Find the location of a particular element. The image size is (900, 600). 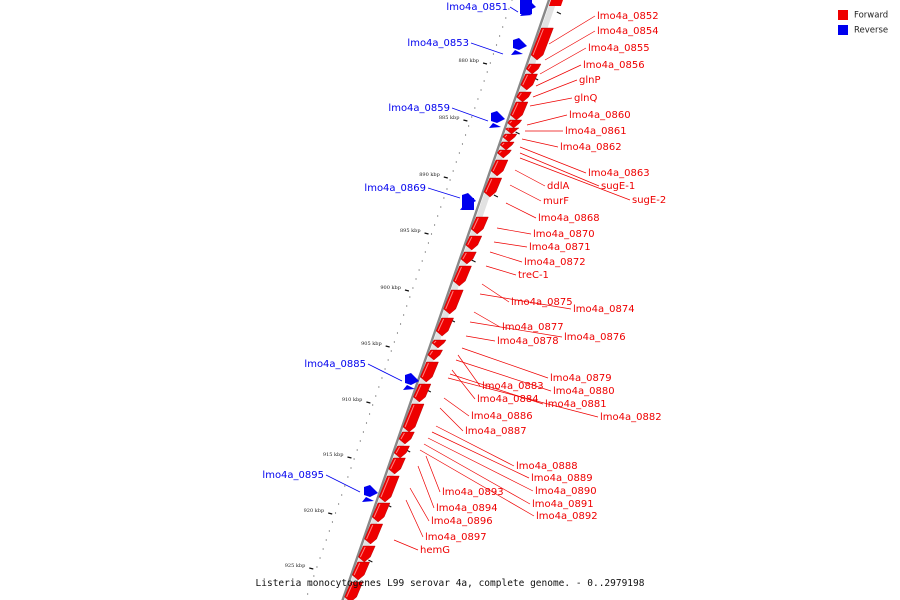

forward-gene-label: lmo4a_0887 is located at coordinates (496, 431).